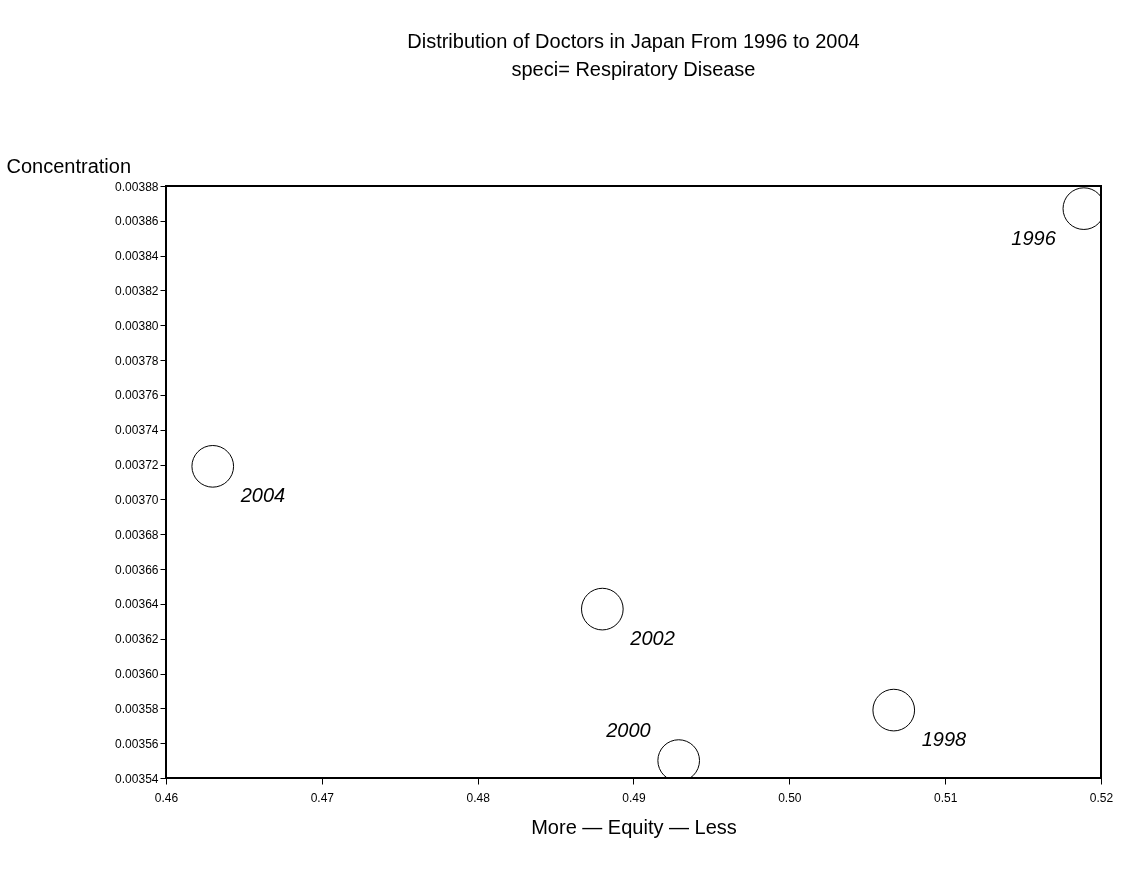 Image resolution: width=1124 pixels, height=875 pixels. What do you see at coordinates (1034, 237) in the screenshot?
I see `annotation: 1996` at bounding box center [1034, 237].